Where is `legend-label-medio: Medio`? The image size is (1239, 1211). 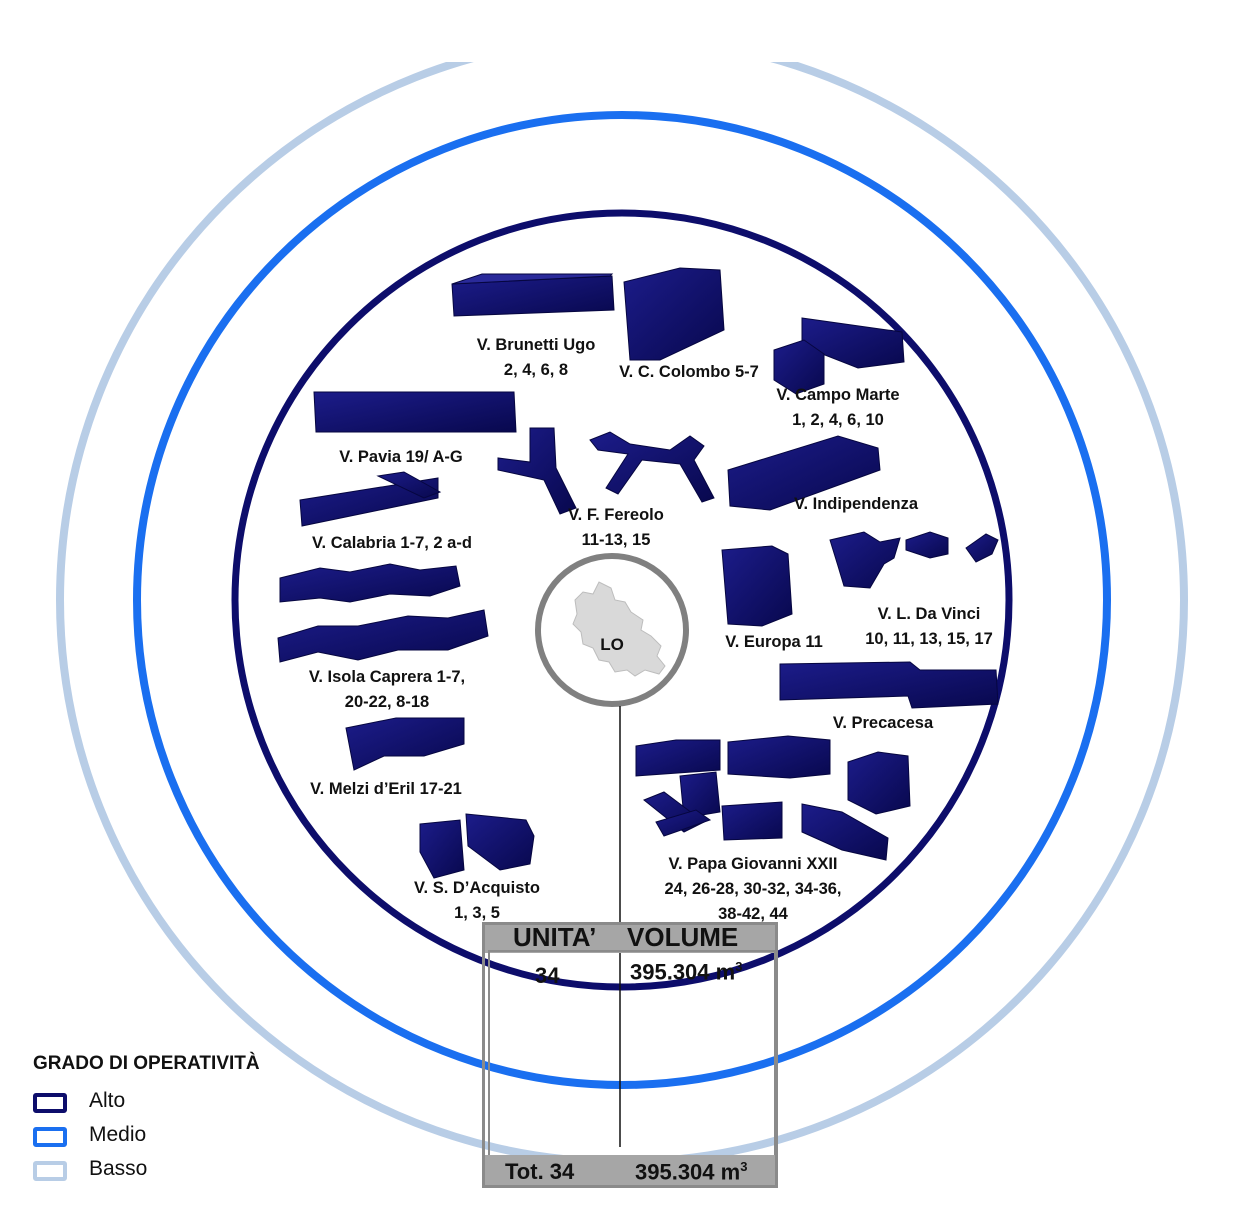 legend-label-medio: Medio is located at coordinates (118, 1134).